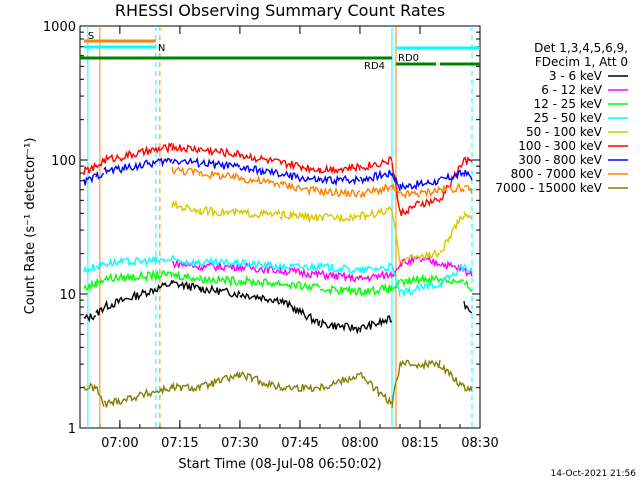  I want to click on y-tick-label: 10, so click(67, 295).